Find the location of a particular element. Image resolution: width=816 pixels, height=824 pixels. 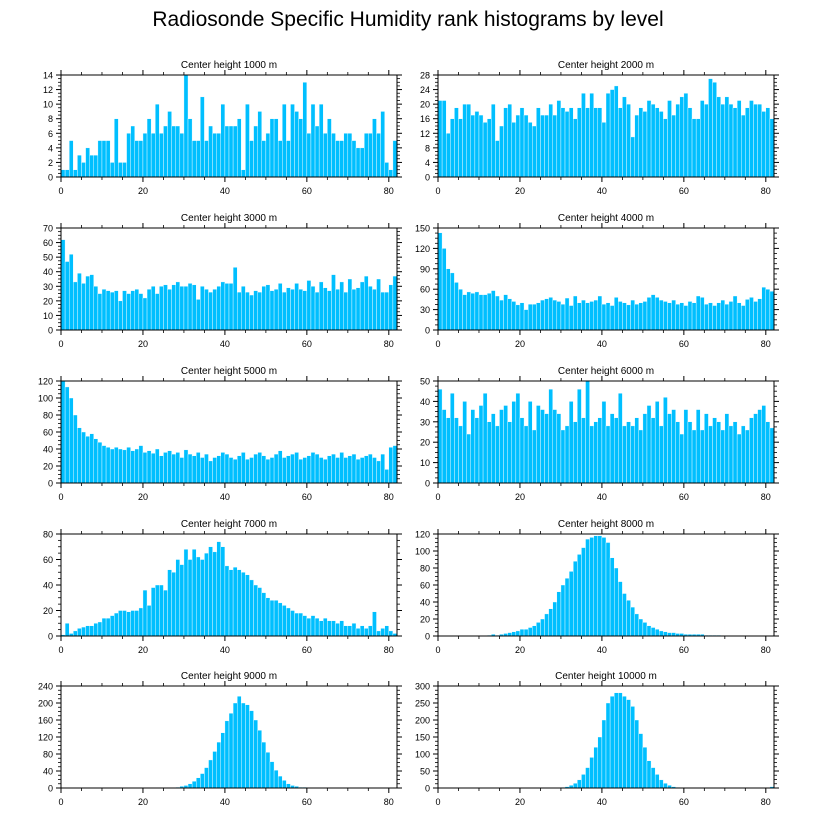

panel-title: Center height 9000 m is located at coordinates (229, 676).